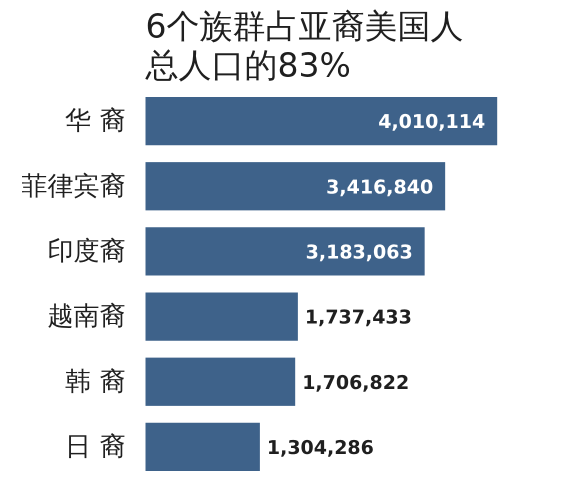 This screenshot has width=570, height=498. I want to click on data-label: 4,010,114, so click(432, 122).